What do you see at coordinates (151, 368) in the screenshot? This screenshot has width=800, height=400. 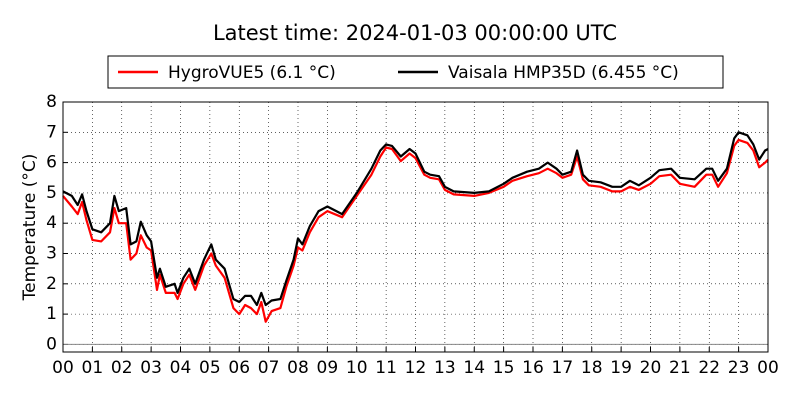 I see `x-tick-label: 03` at bounding box center [151, 368].